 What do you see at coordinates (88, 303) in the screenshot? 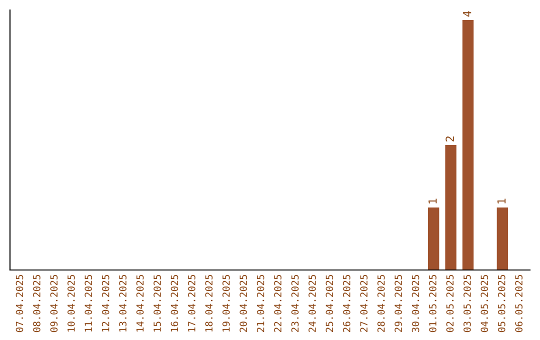
I see `x-tick-label: 11.04.2025` at bounding box center [88, 303].